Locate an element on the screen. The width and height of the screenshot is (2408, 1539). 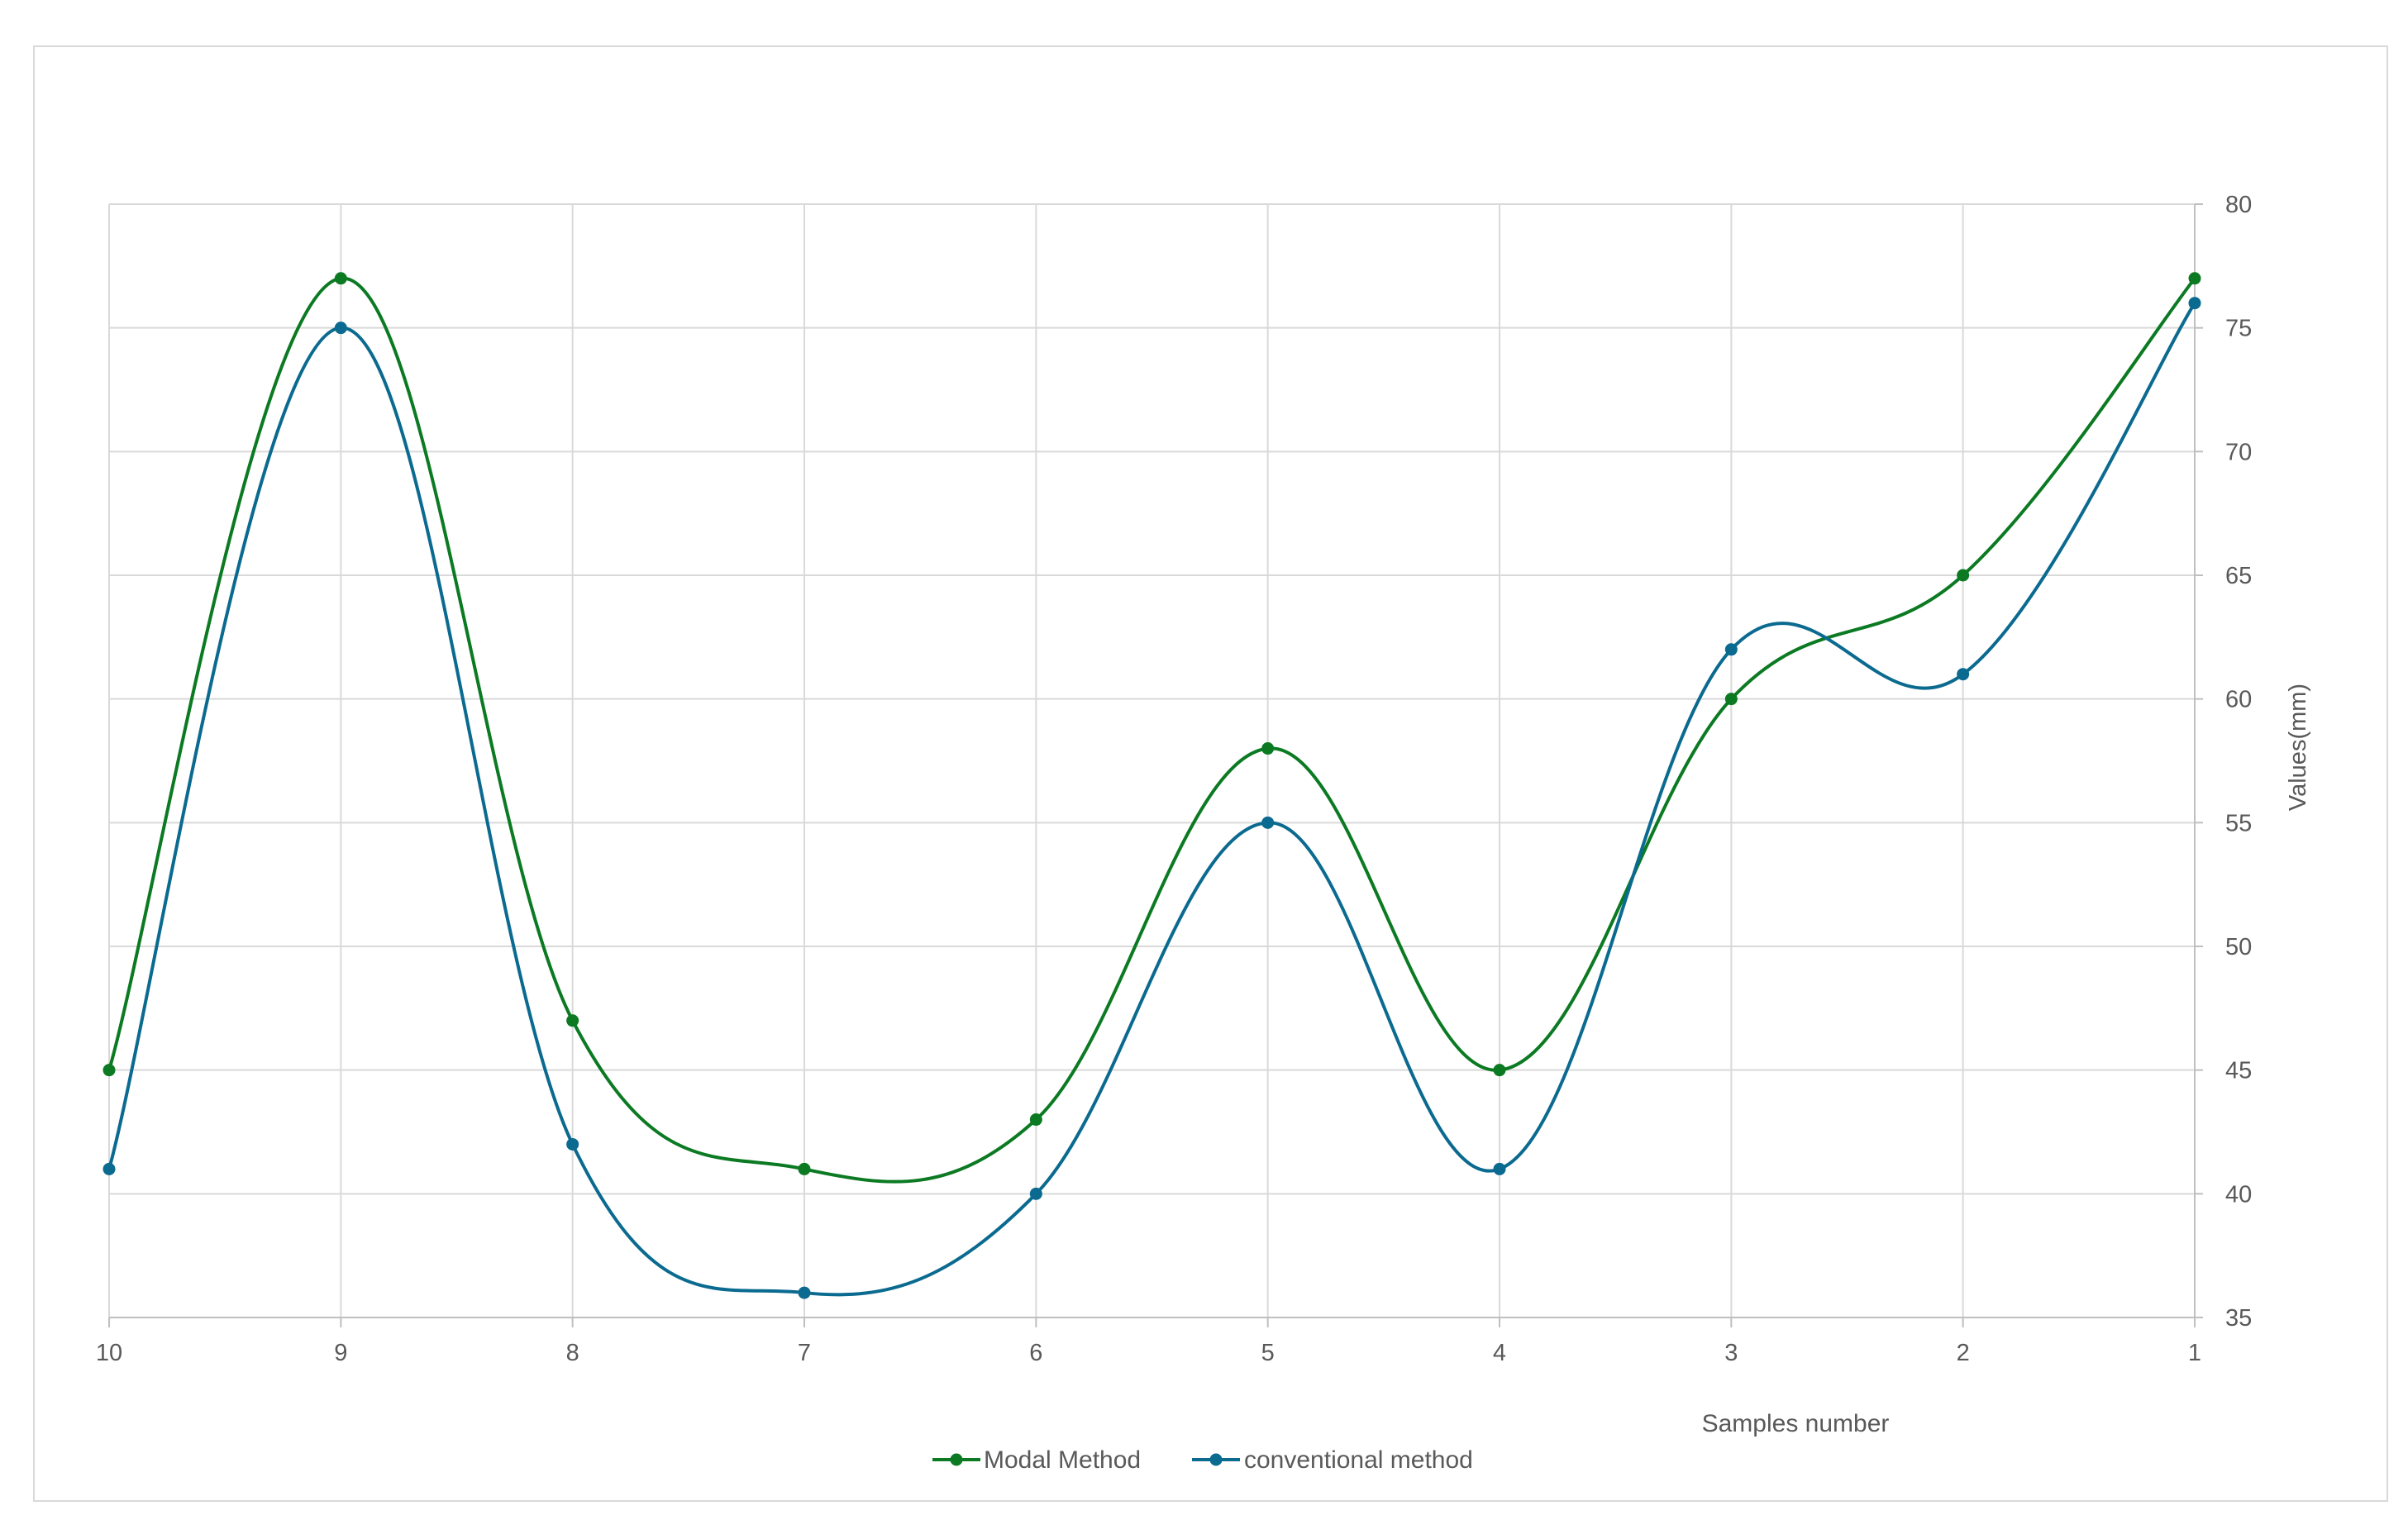
y-tick-label: 40 is located at coordinates (2238, 1195).